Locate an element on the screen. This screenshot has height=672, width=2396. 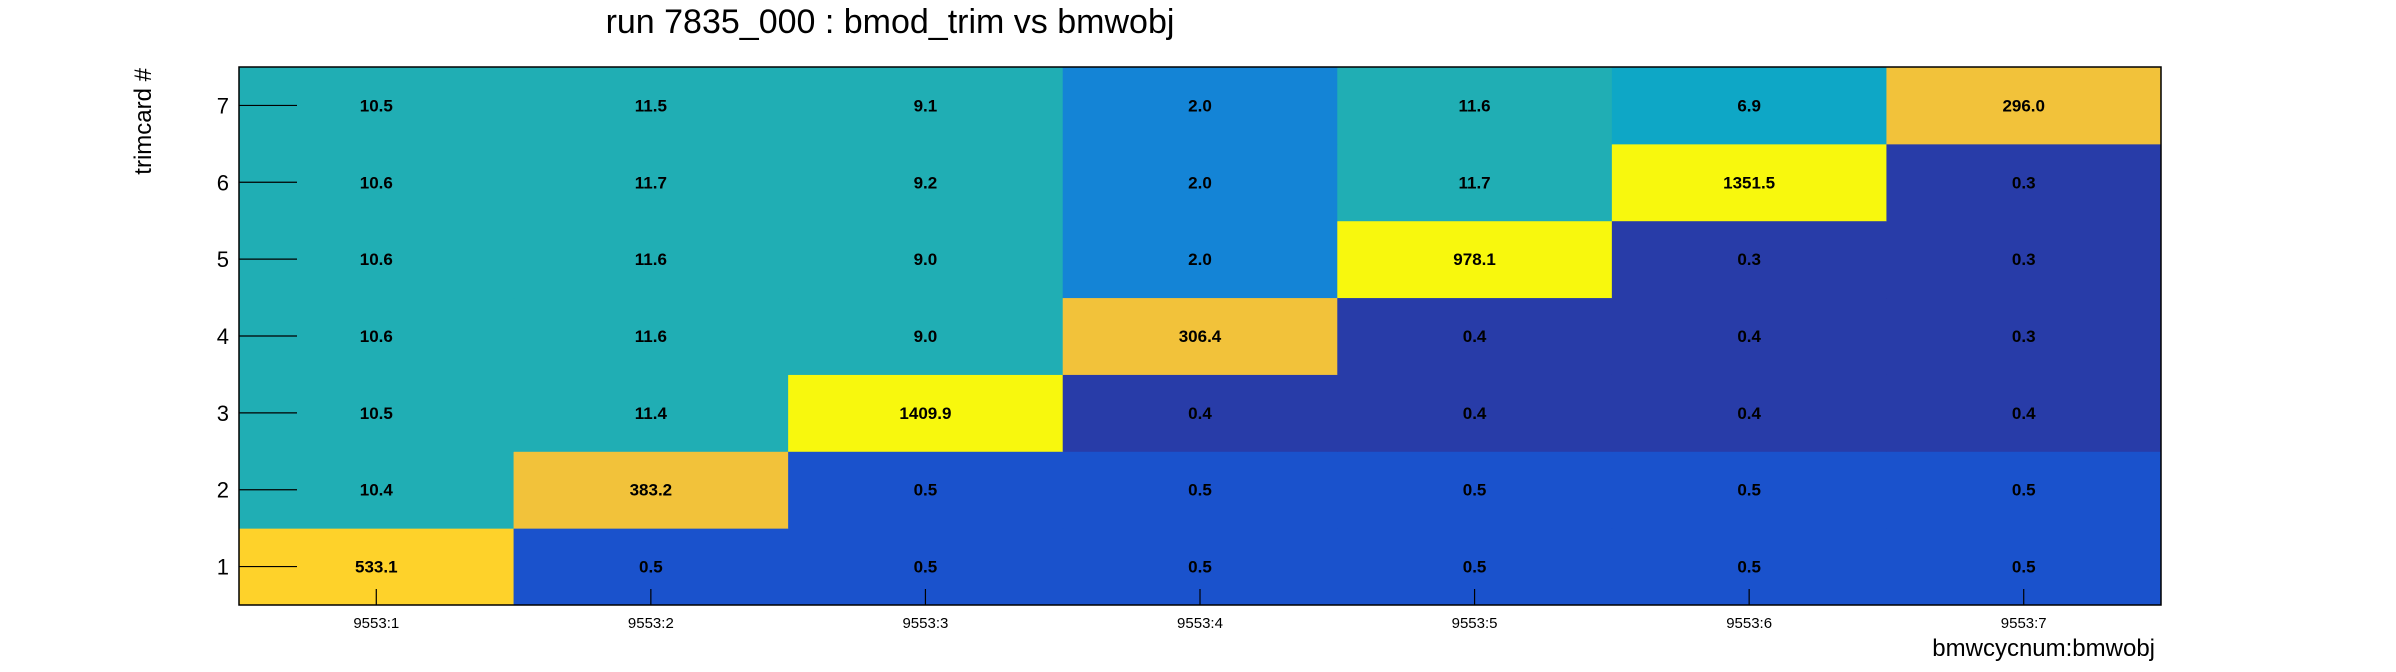
cell-value-label: 10.4 is located at coordinates (377, 490).